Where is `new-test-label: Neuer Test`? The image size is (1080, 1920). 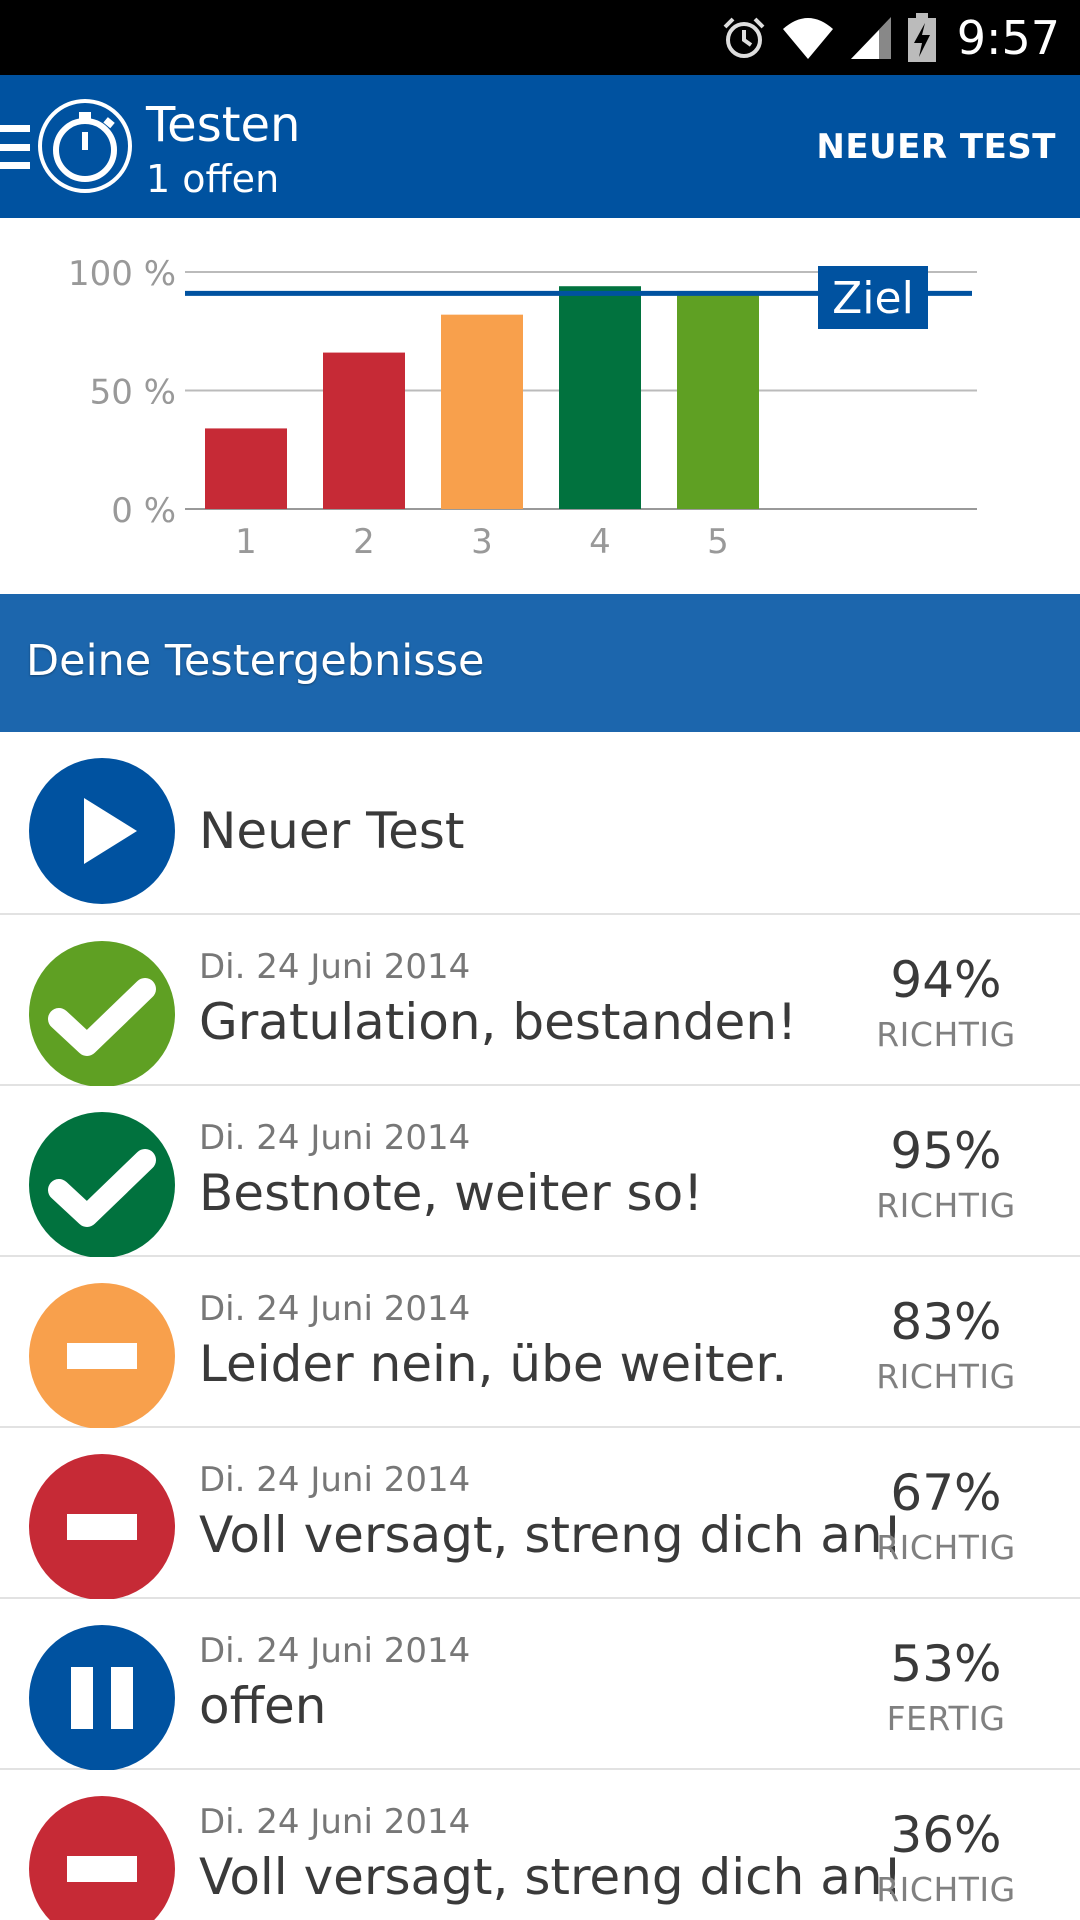 new-test-label: Neuer Test is located at coordinates (332, 831).